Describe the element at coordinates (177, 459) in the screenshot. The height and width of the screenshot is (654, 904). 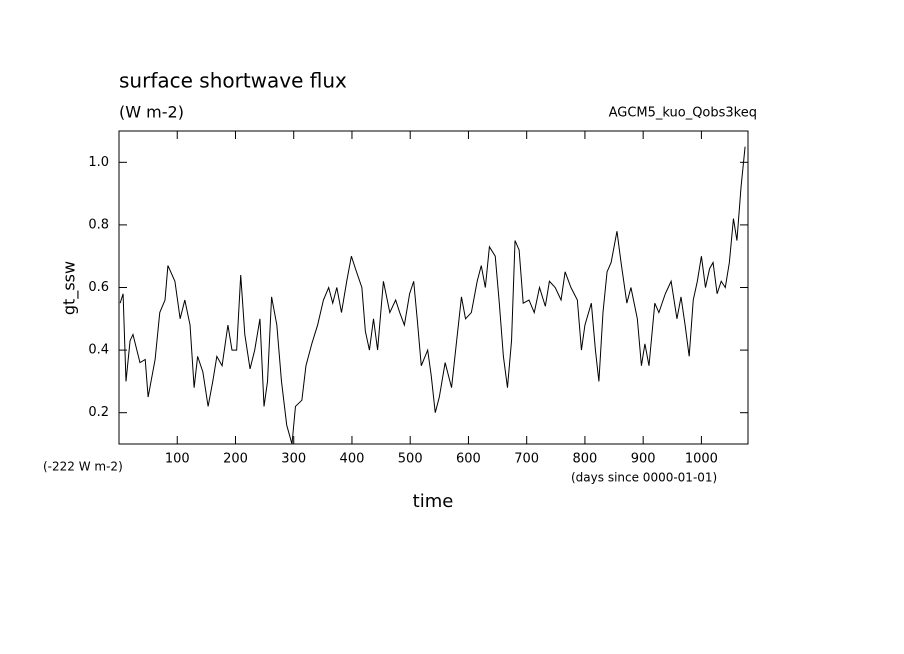
I see `x-tick-label: 100` at that location.